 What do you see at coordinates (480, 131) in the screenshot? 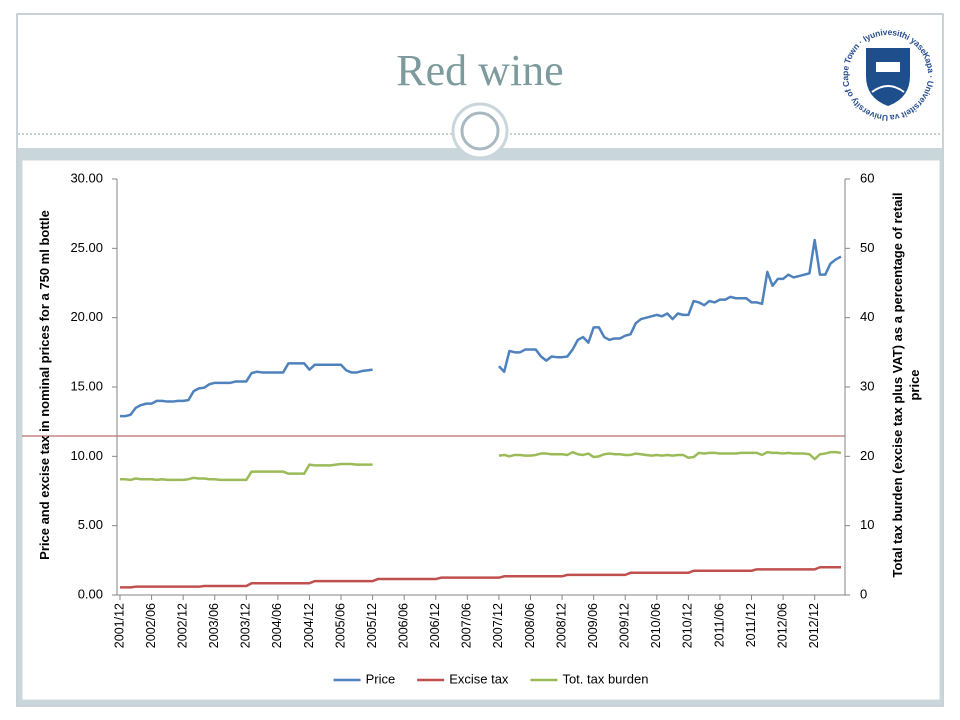
I see `ornament-inner` at bounding box center [480, 131].